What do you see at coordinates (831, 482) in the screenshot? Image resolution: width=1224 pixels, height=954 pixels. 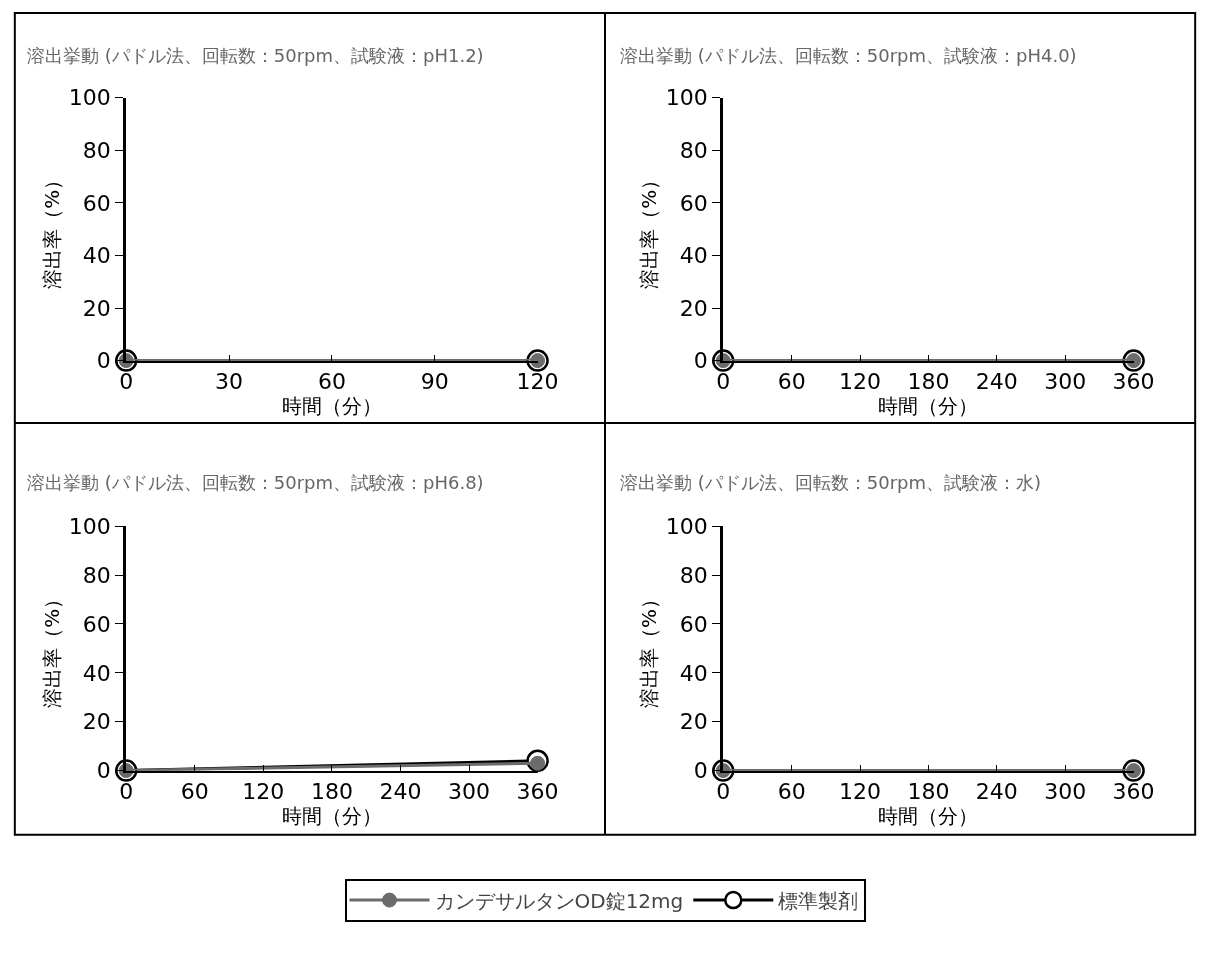 I see `chart-title: 溶出挙動 (パドル法、回転数：50rpm、試験液：水)` at bounding box center [831, 482].